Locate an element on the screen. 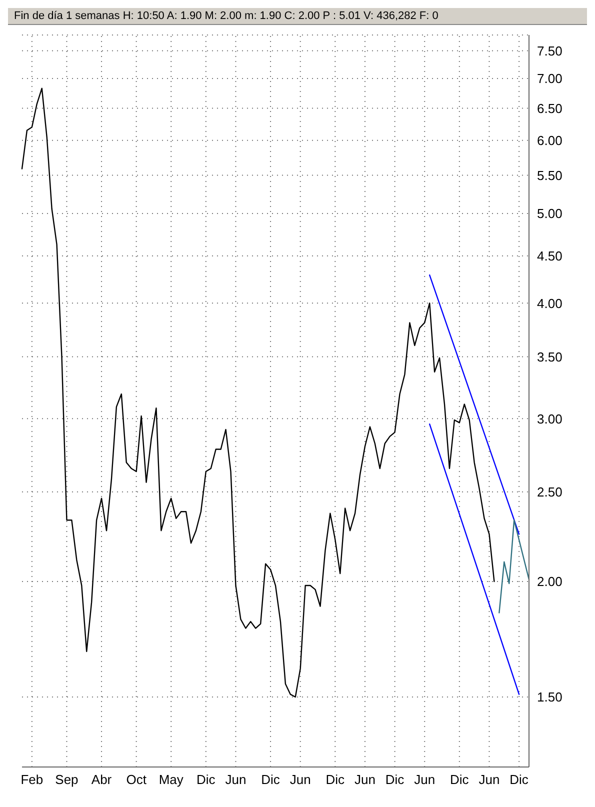  y-tick-label: 3.50 is located at coordinates (549, 356).